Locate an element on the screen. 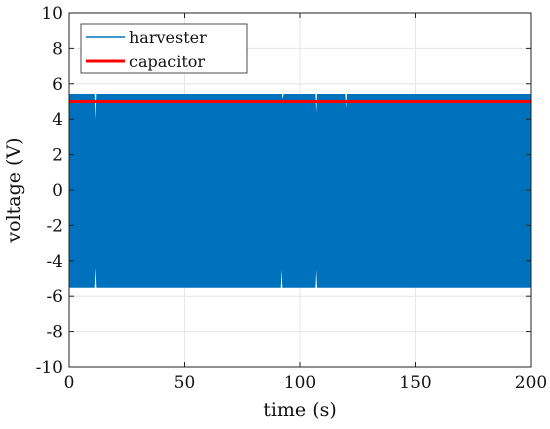  y-tick-label: -2 is located at coordinates (54, 226).